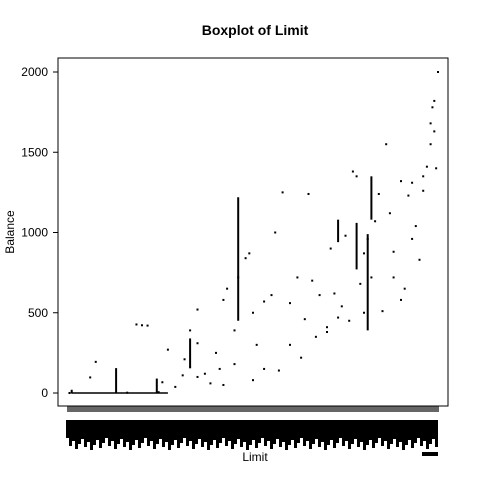 Image resolution: width=480 pixels, height=480 pixels. Describe the element at coordinates (253, 409) in the screenshot. I see `x-axis-tick-strip` at that location.